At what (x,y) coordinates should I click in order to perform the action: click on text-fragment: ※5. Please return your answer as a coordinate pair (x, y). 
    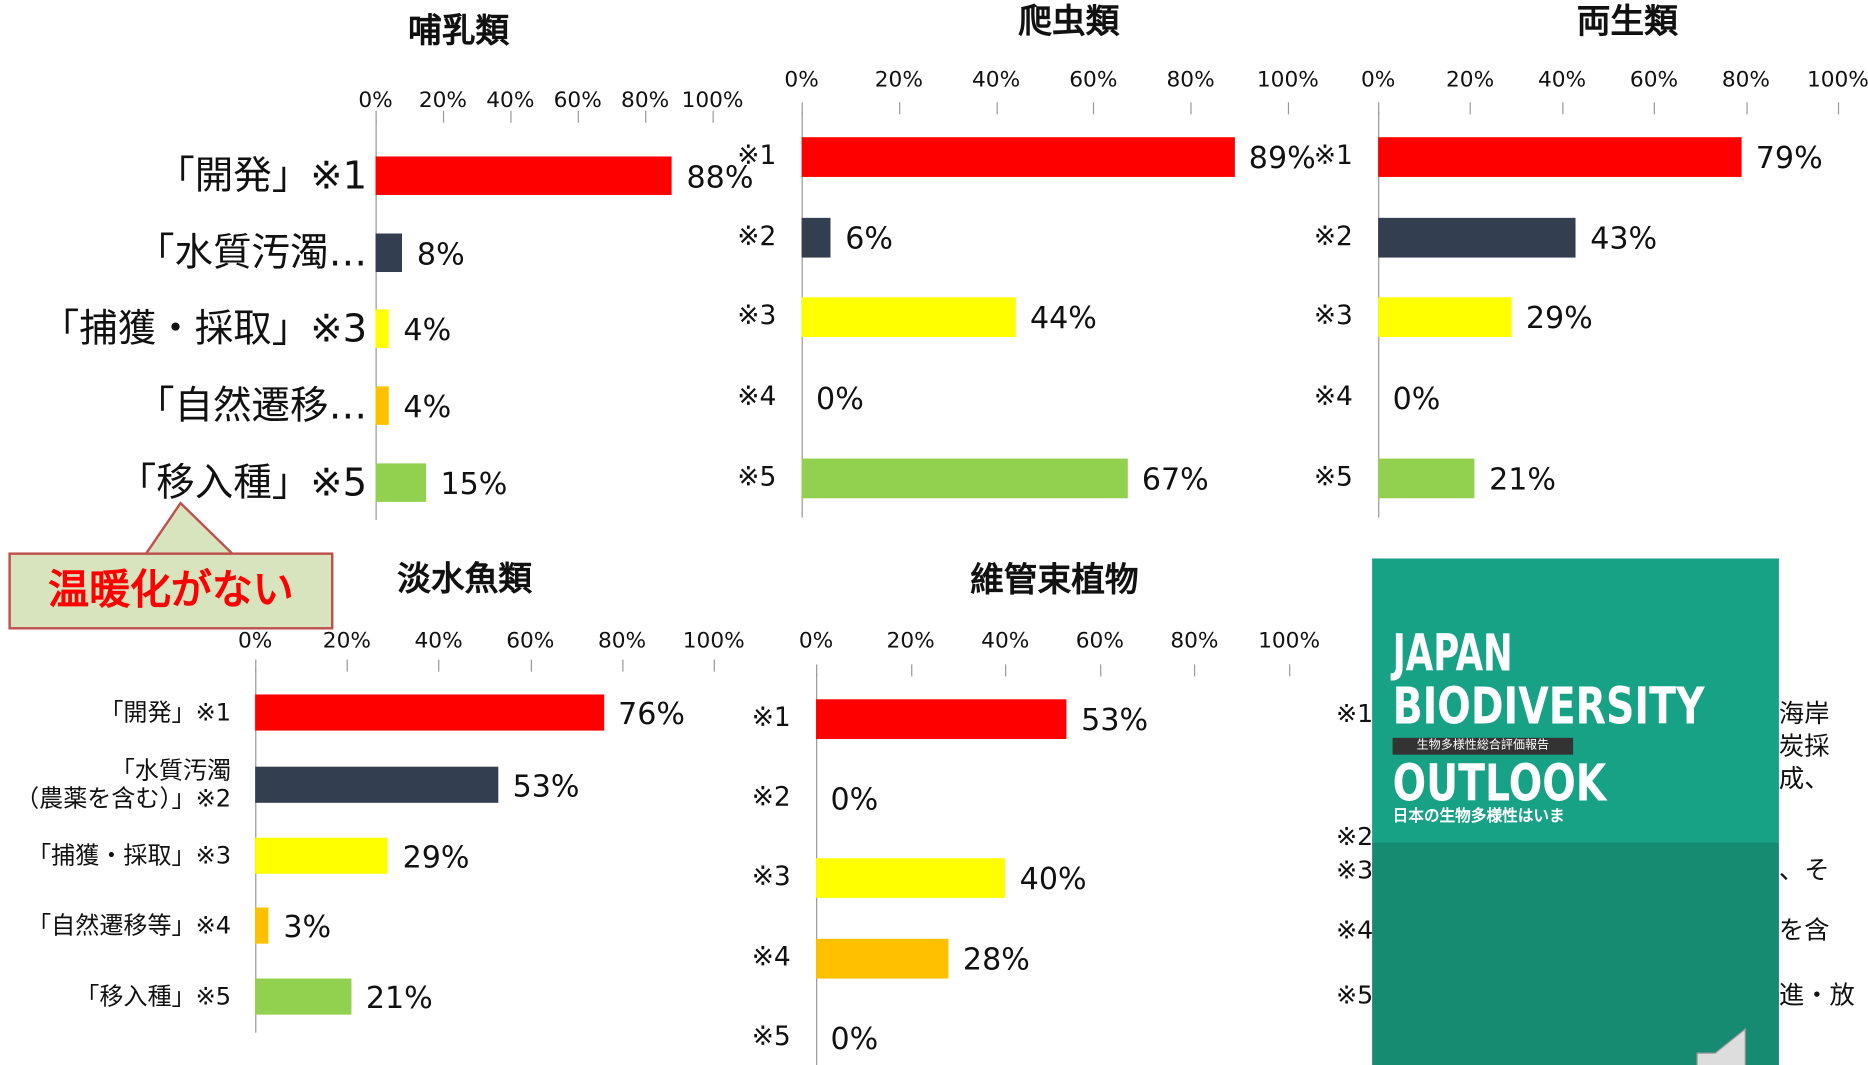
    Looking at the image, I should click on (1355, 995).